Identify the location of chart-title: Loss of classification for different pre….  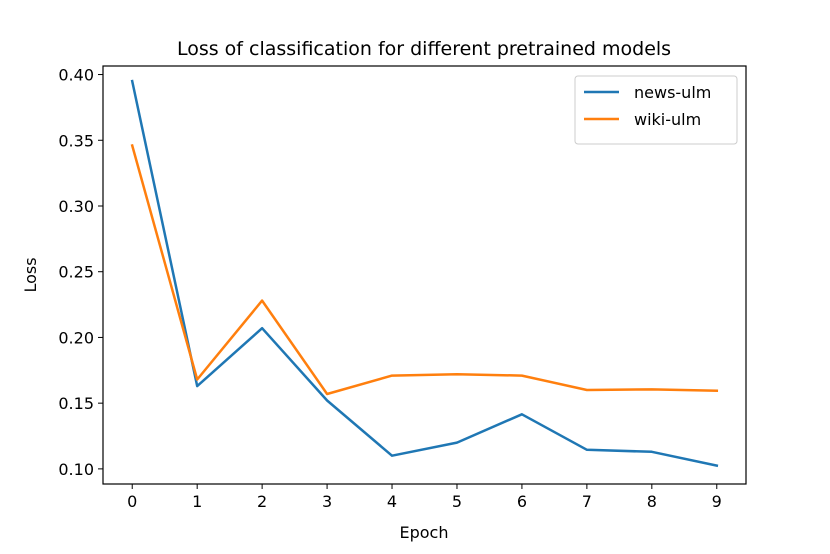
(424, 49).